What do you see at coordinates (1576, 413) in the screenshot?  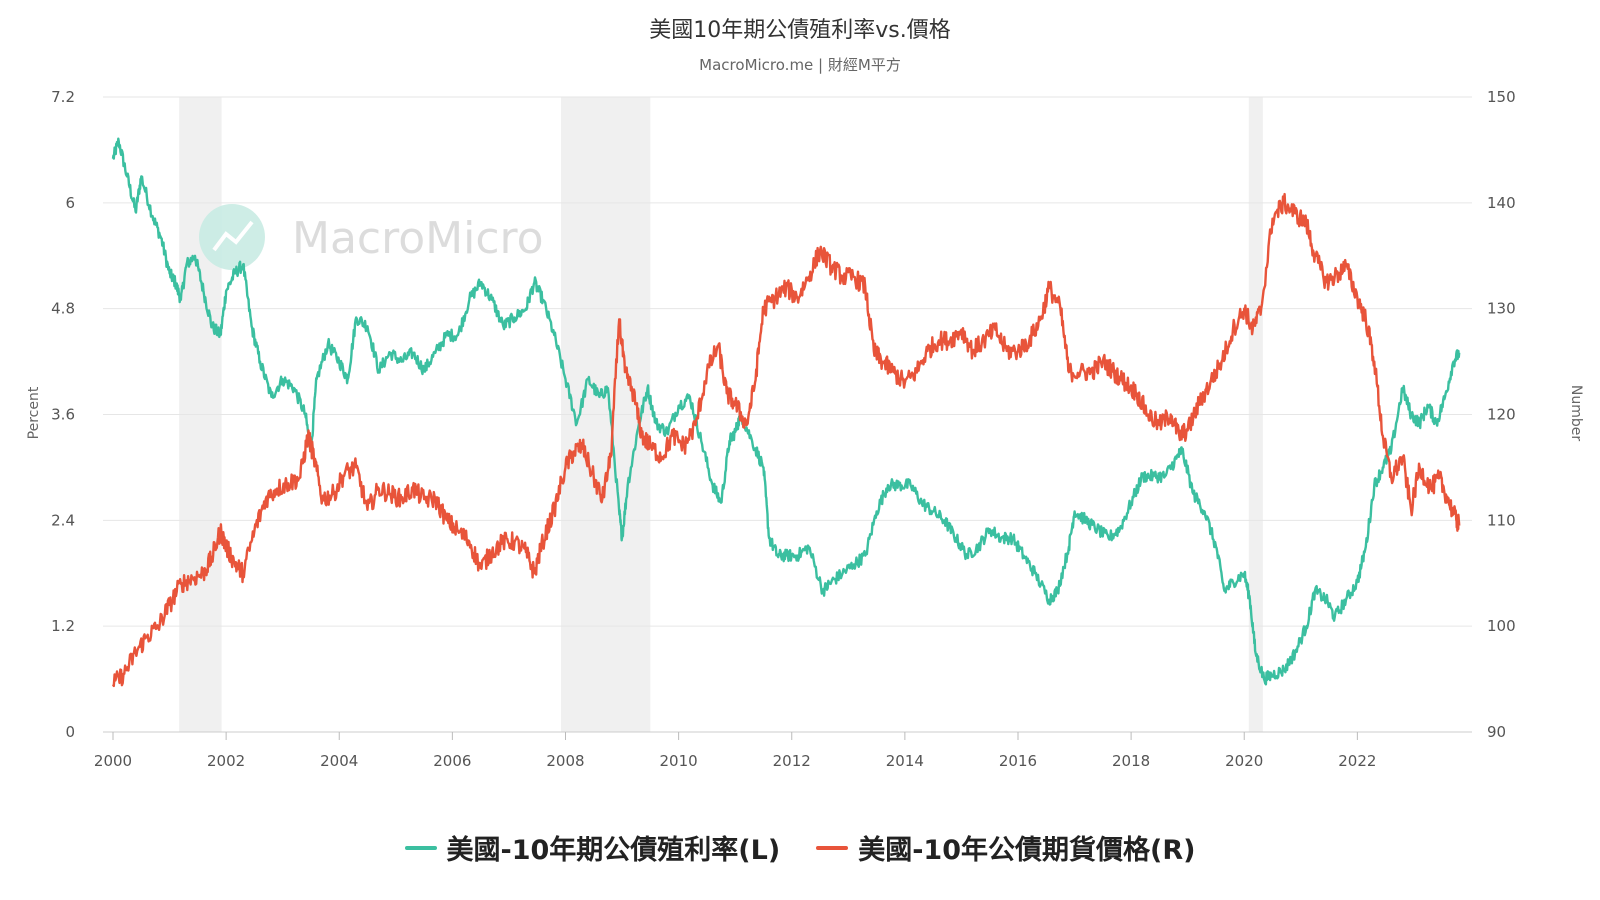 I see `y-axis-right-title: Number` at bounding box center [1576, 413].